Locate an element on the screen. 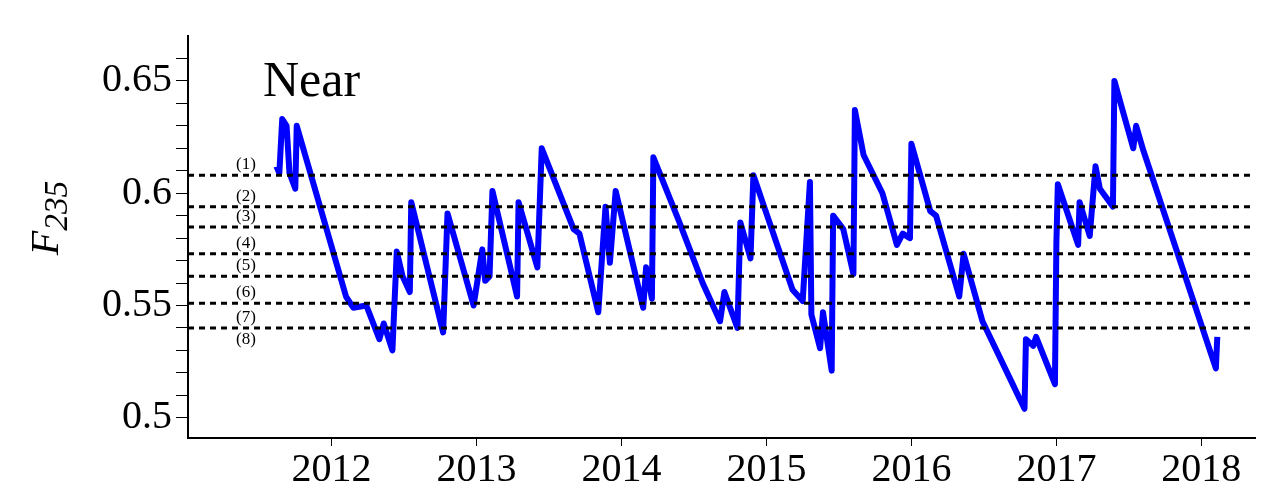 This screenshot has height=489, width=1270. annotation: (5) is located at coordinates (246, 265).